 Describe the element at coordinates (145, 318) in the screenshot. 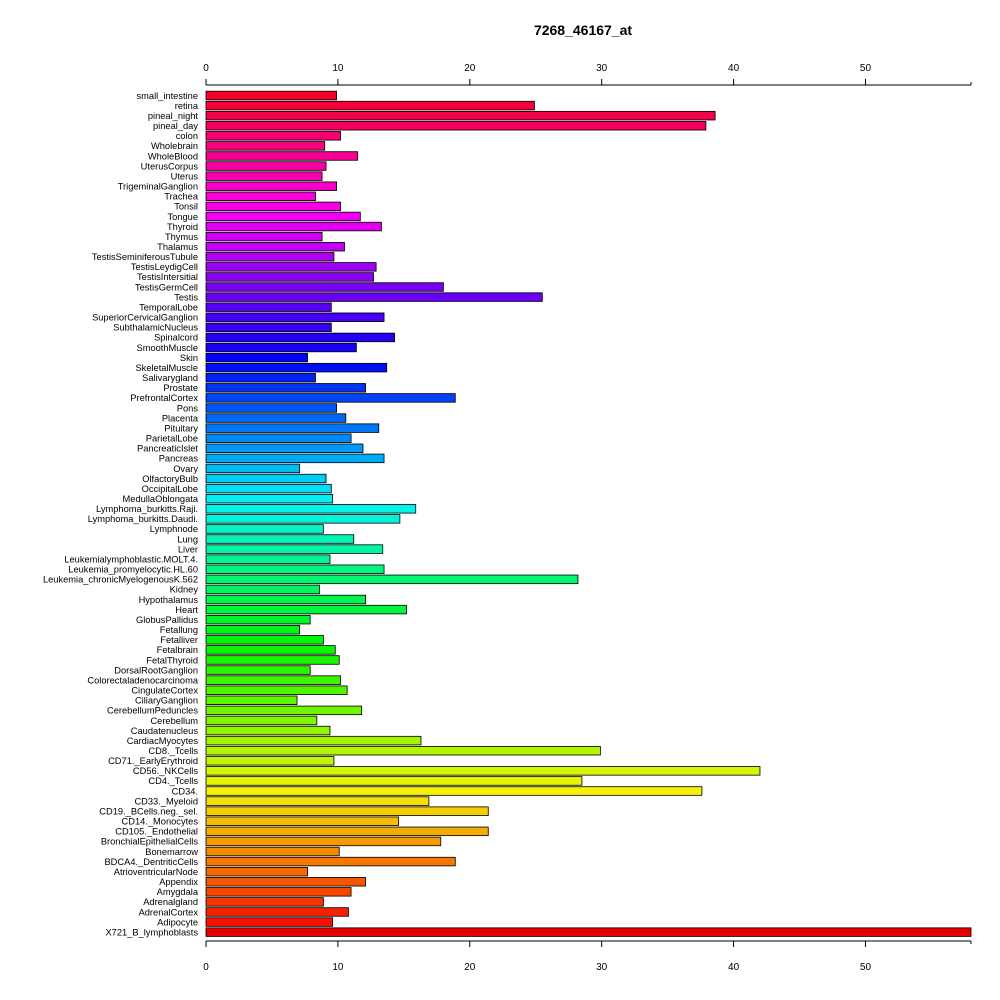

I see `category-label: SuperiorCervicalGanglion` at that location.